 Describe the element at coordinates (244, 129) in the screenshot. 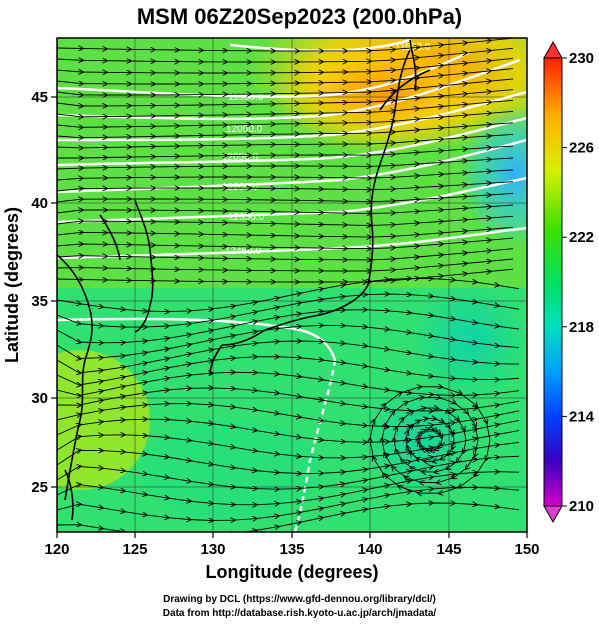

I see `contour-label: 12000.0` at that location.